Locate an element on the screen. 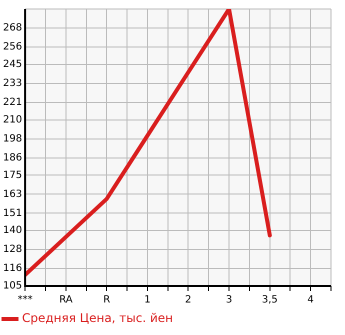 The width and height of the screenshot is (345, 335). y-tick-label: 198 is located at coordinates (12, 138).